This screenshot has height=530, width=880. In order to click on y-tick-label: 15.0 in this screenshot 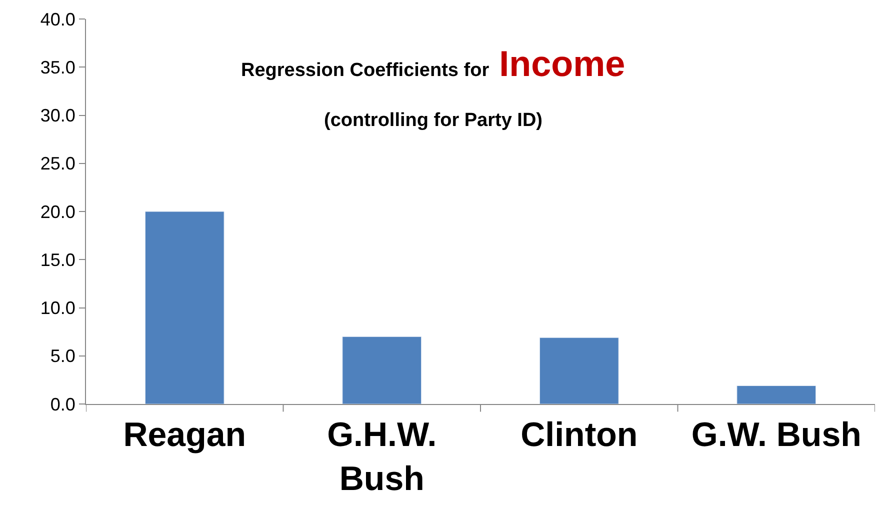, I will do `click(58, 260)`.